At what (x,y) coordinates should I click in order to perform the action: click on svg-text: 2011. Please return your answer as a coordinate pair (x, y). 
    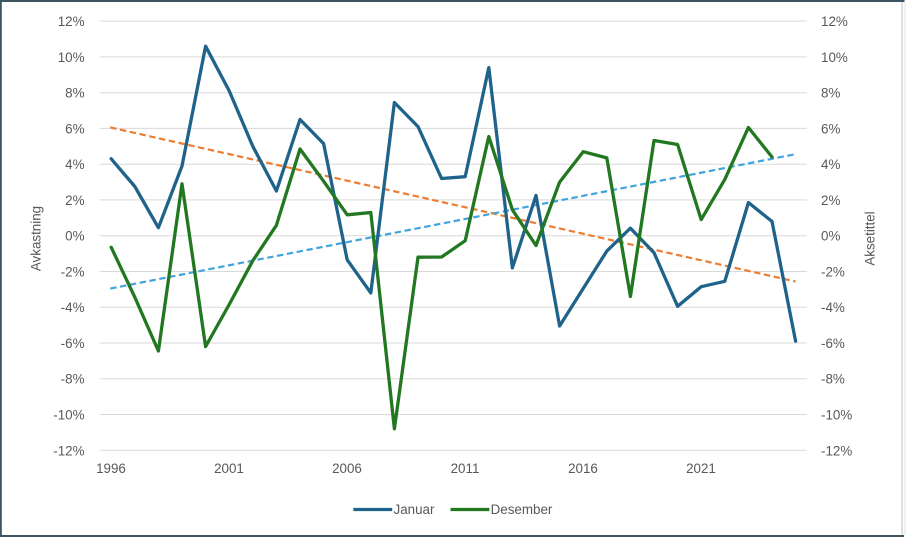
    Looking at the image, I should click on (465, 468).